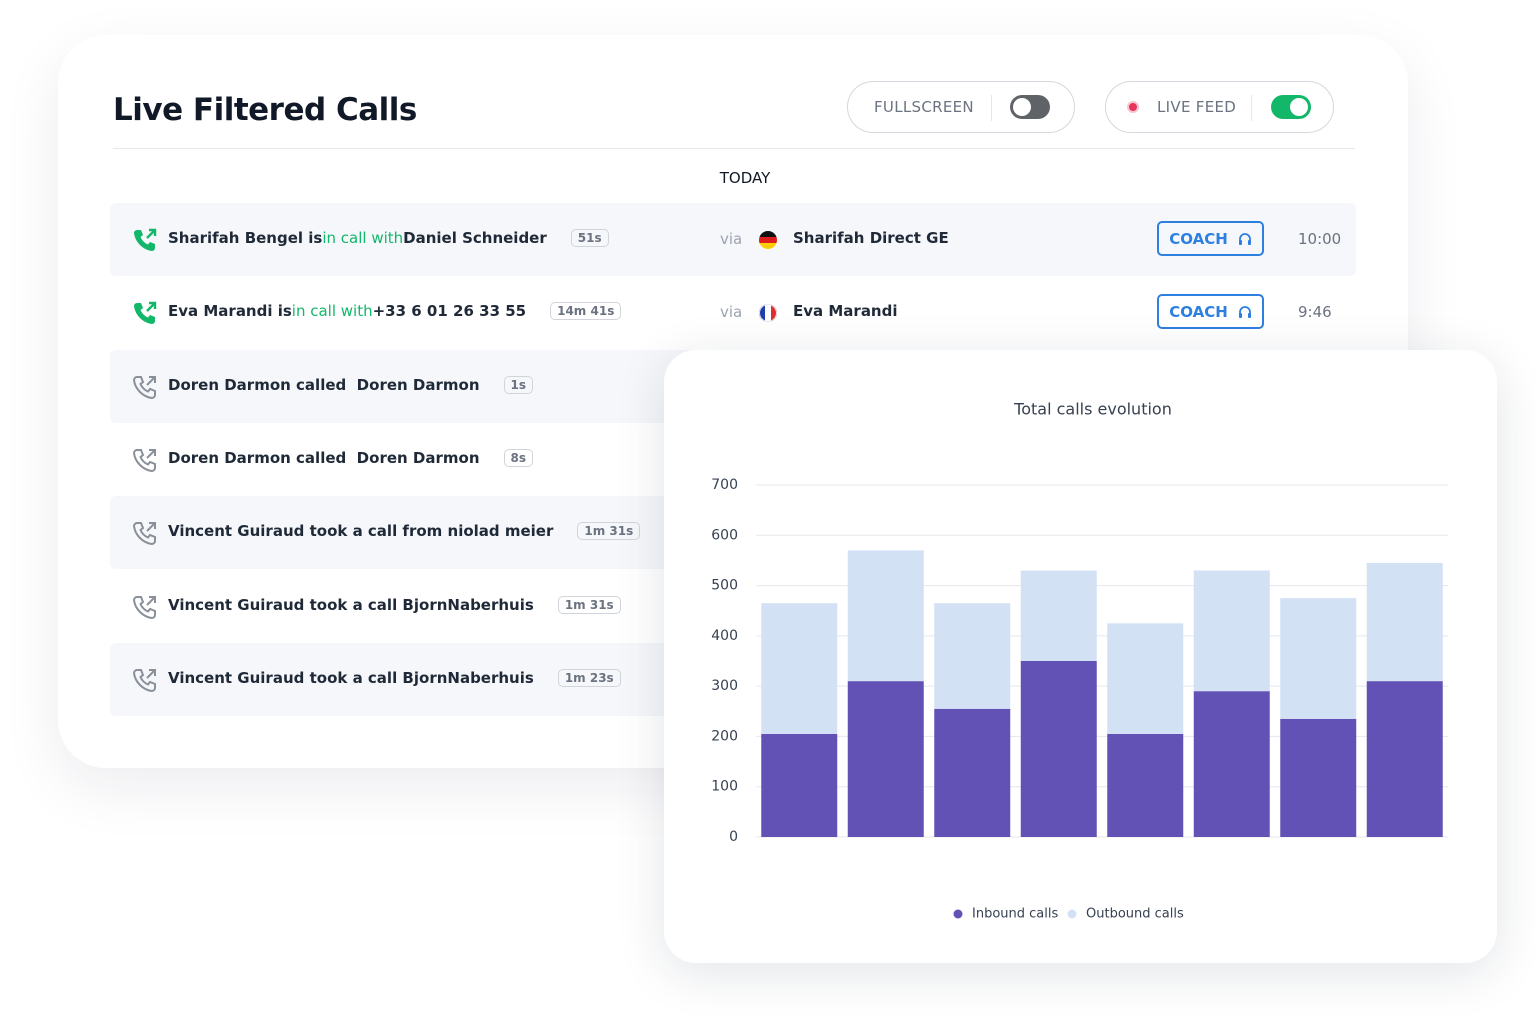 The width and height of the screenshot is (1536, 1022). Describe the element at coordinates (475, 238) in the screenshot. I see `callee: Daniel Schneider` at that location.